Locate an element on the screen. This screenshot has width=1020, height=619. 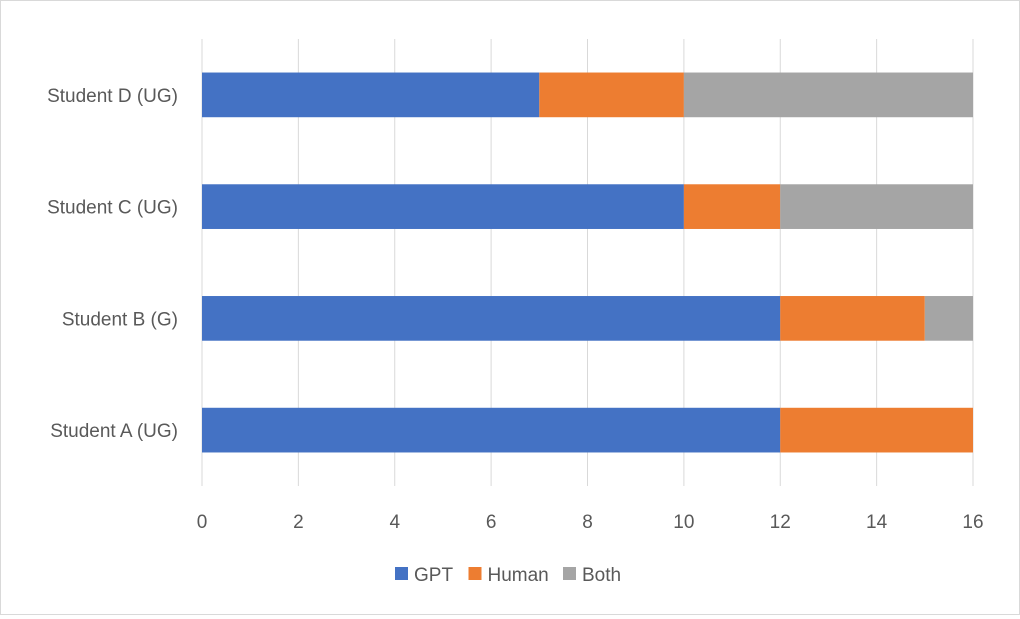
x-tick-label: 8 is located at coordinates (587, 522).